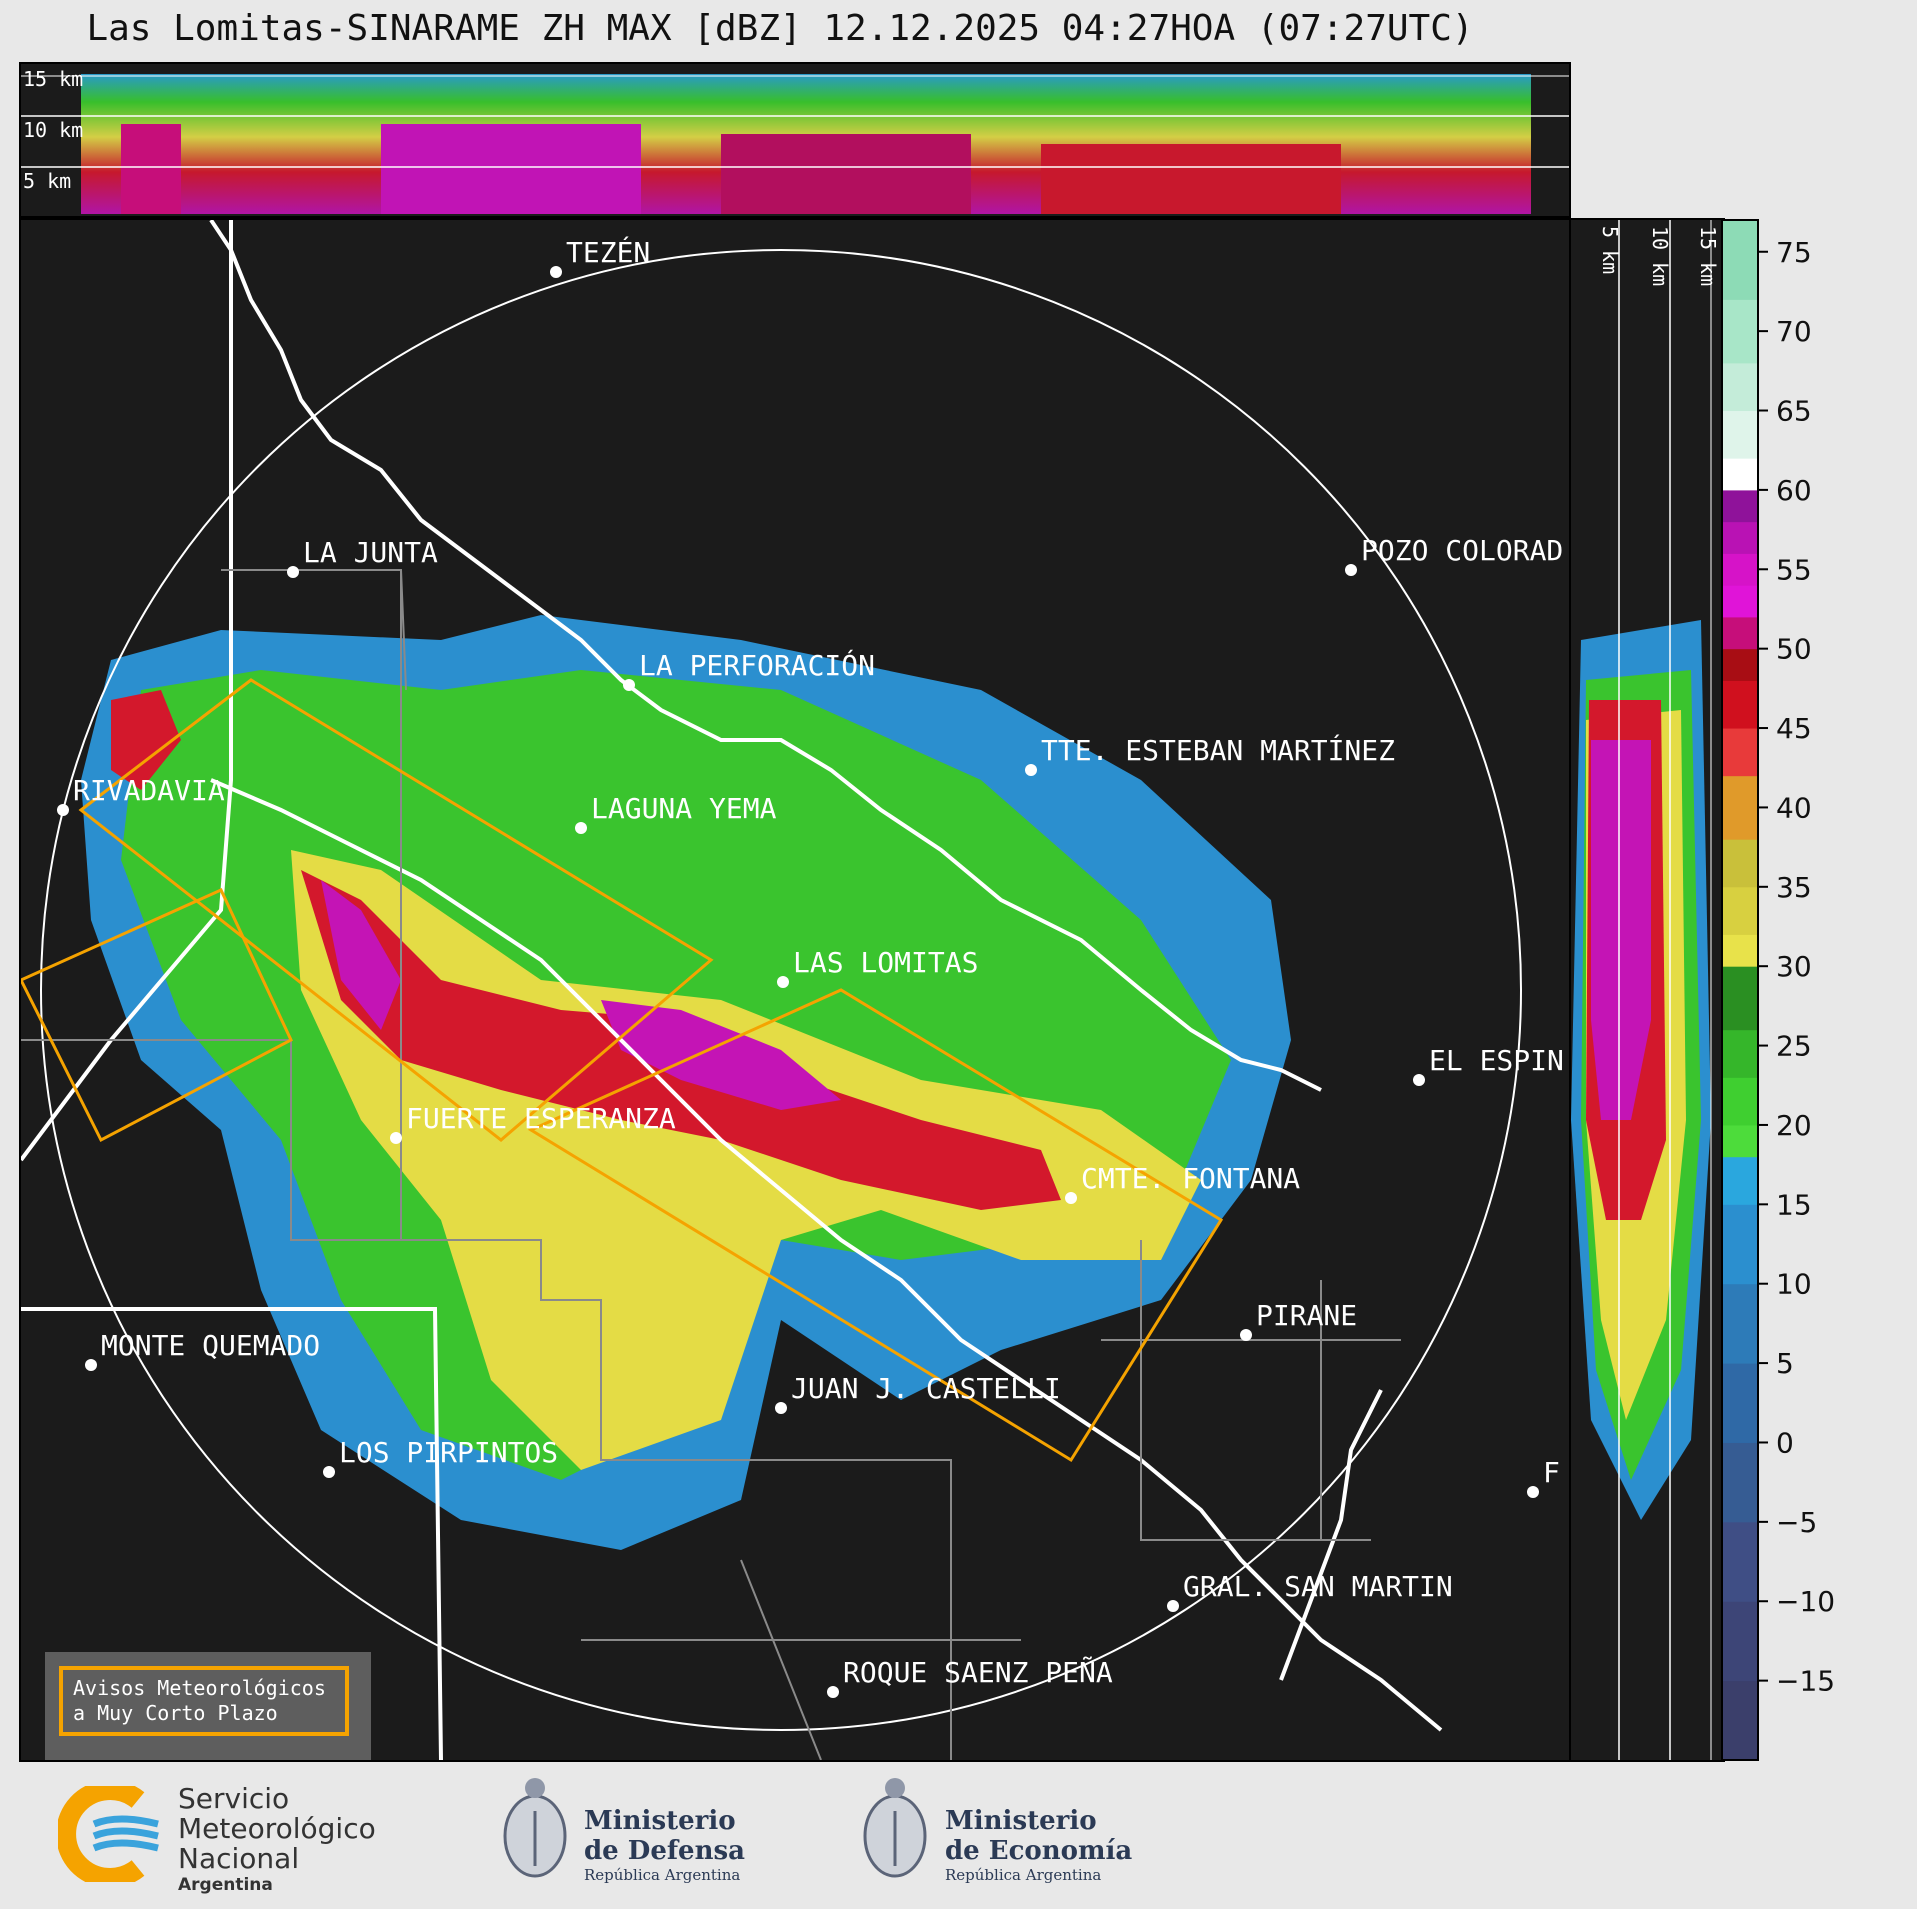  I want to click on place-dot-cmte-fontana, so click(1071, 1198).